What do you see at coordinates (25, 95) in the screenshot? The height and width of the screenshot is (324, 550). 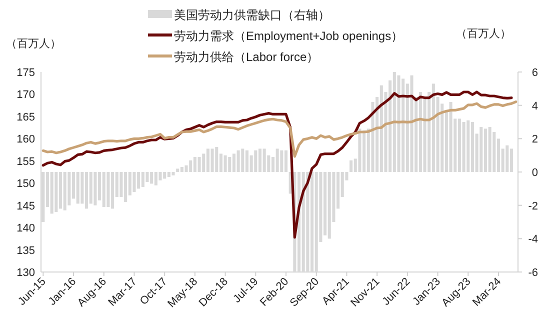 I see `y-tick-label: 170` at bounding box center [25, 95].